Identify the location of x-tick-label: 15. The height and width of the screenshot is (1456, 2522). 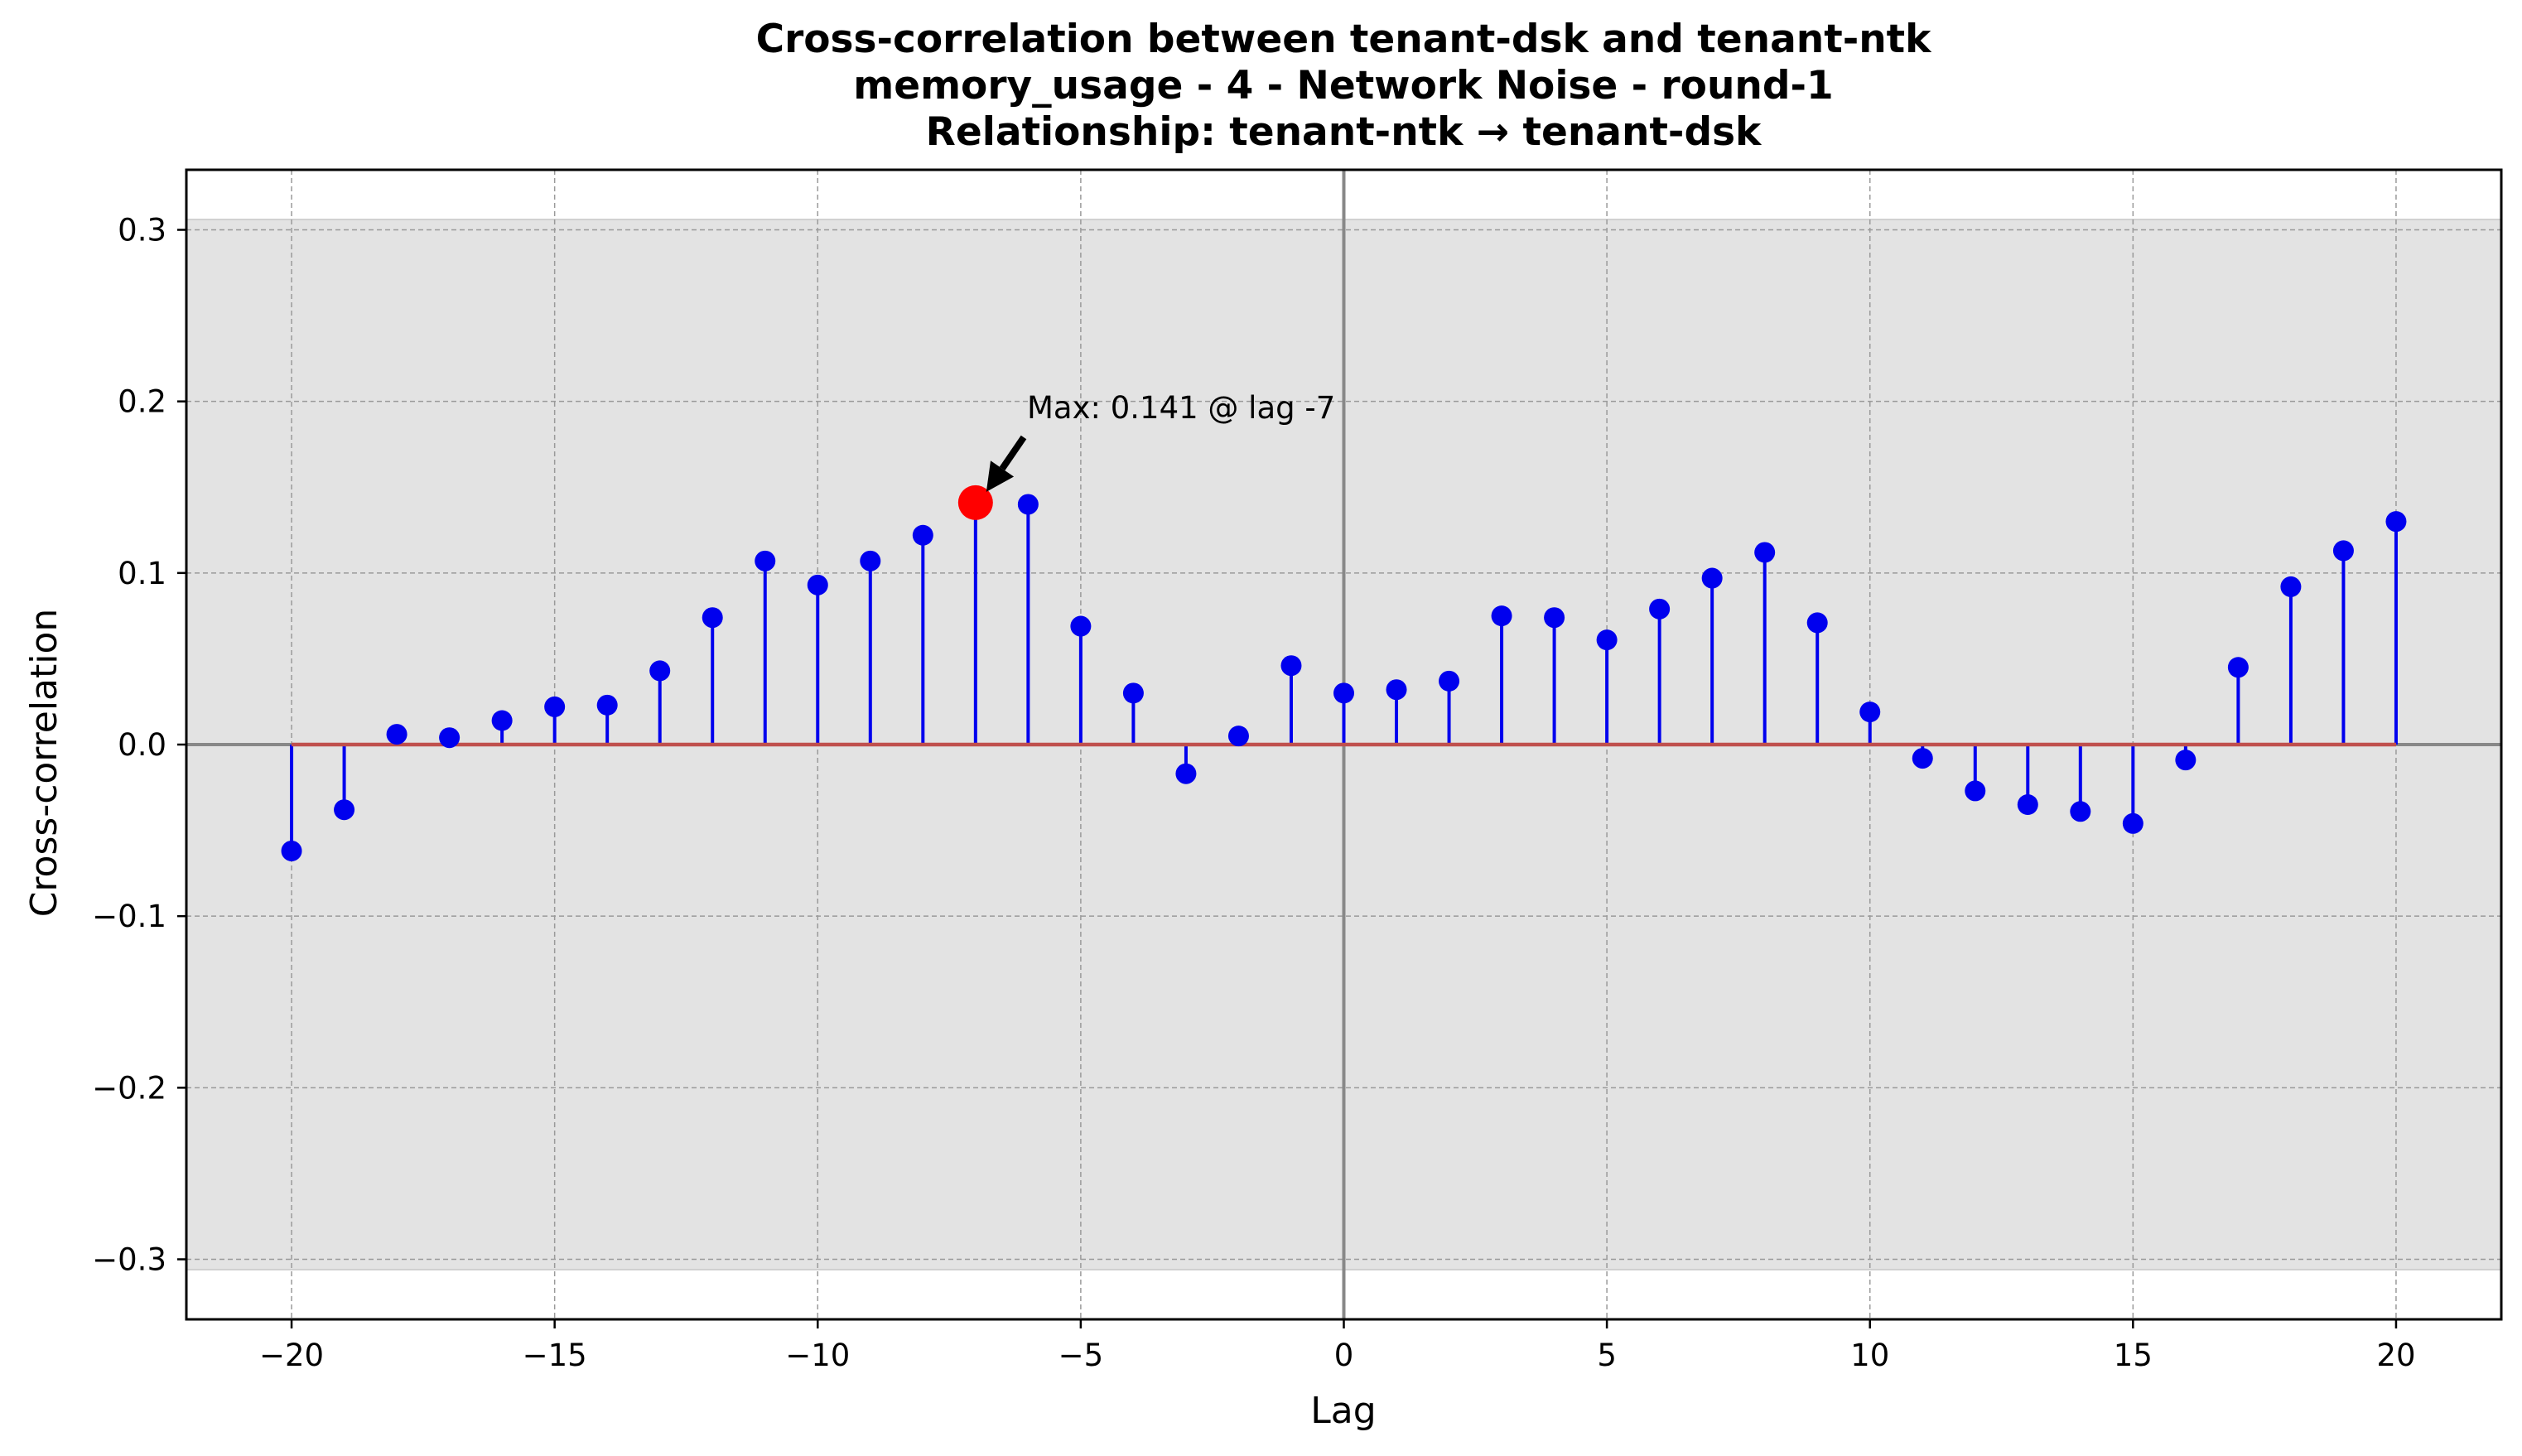
(2133, 1355).